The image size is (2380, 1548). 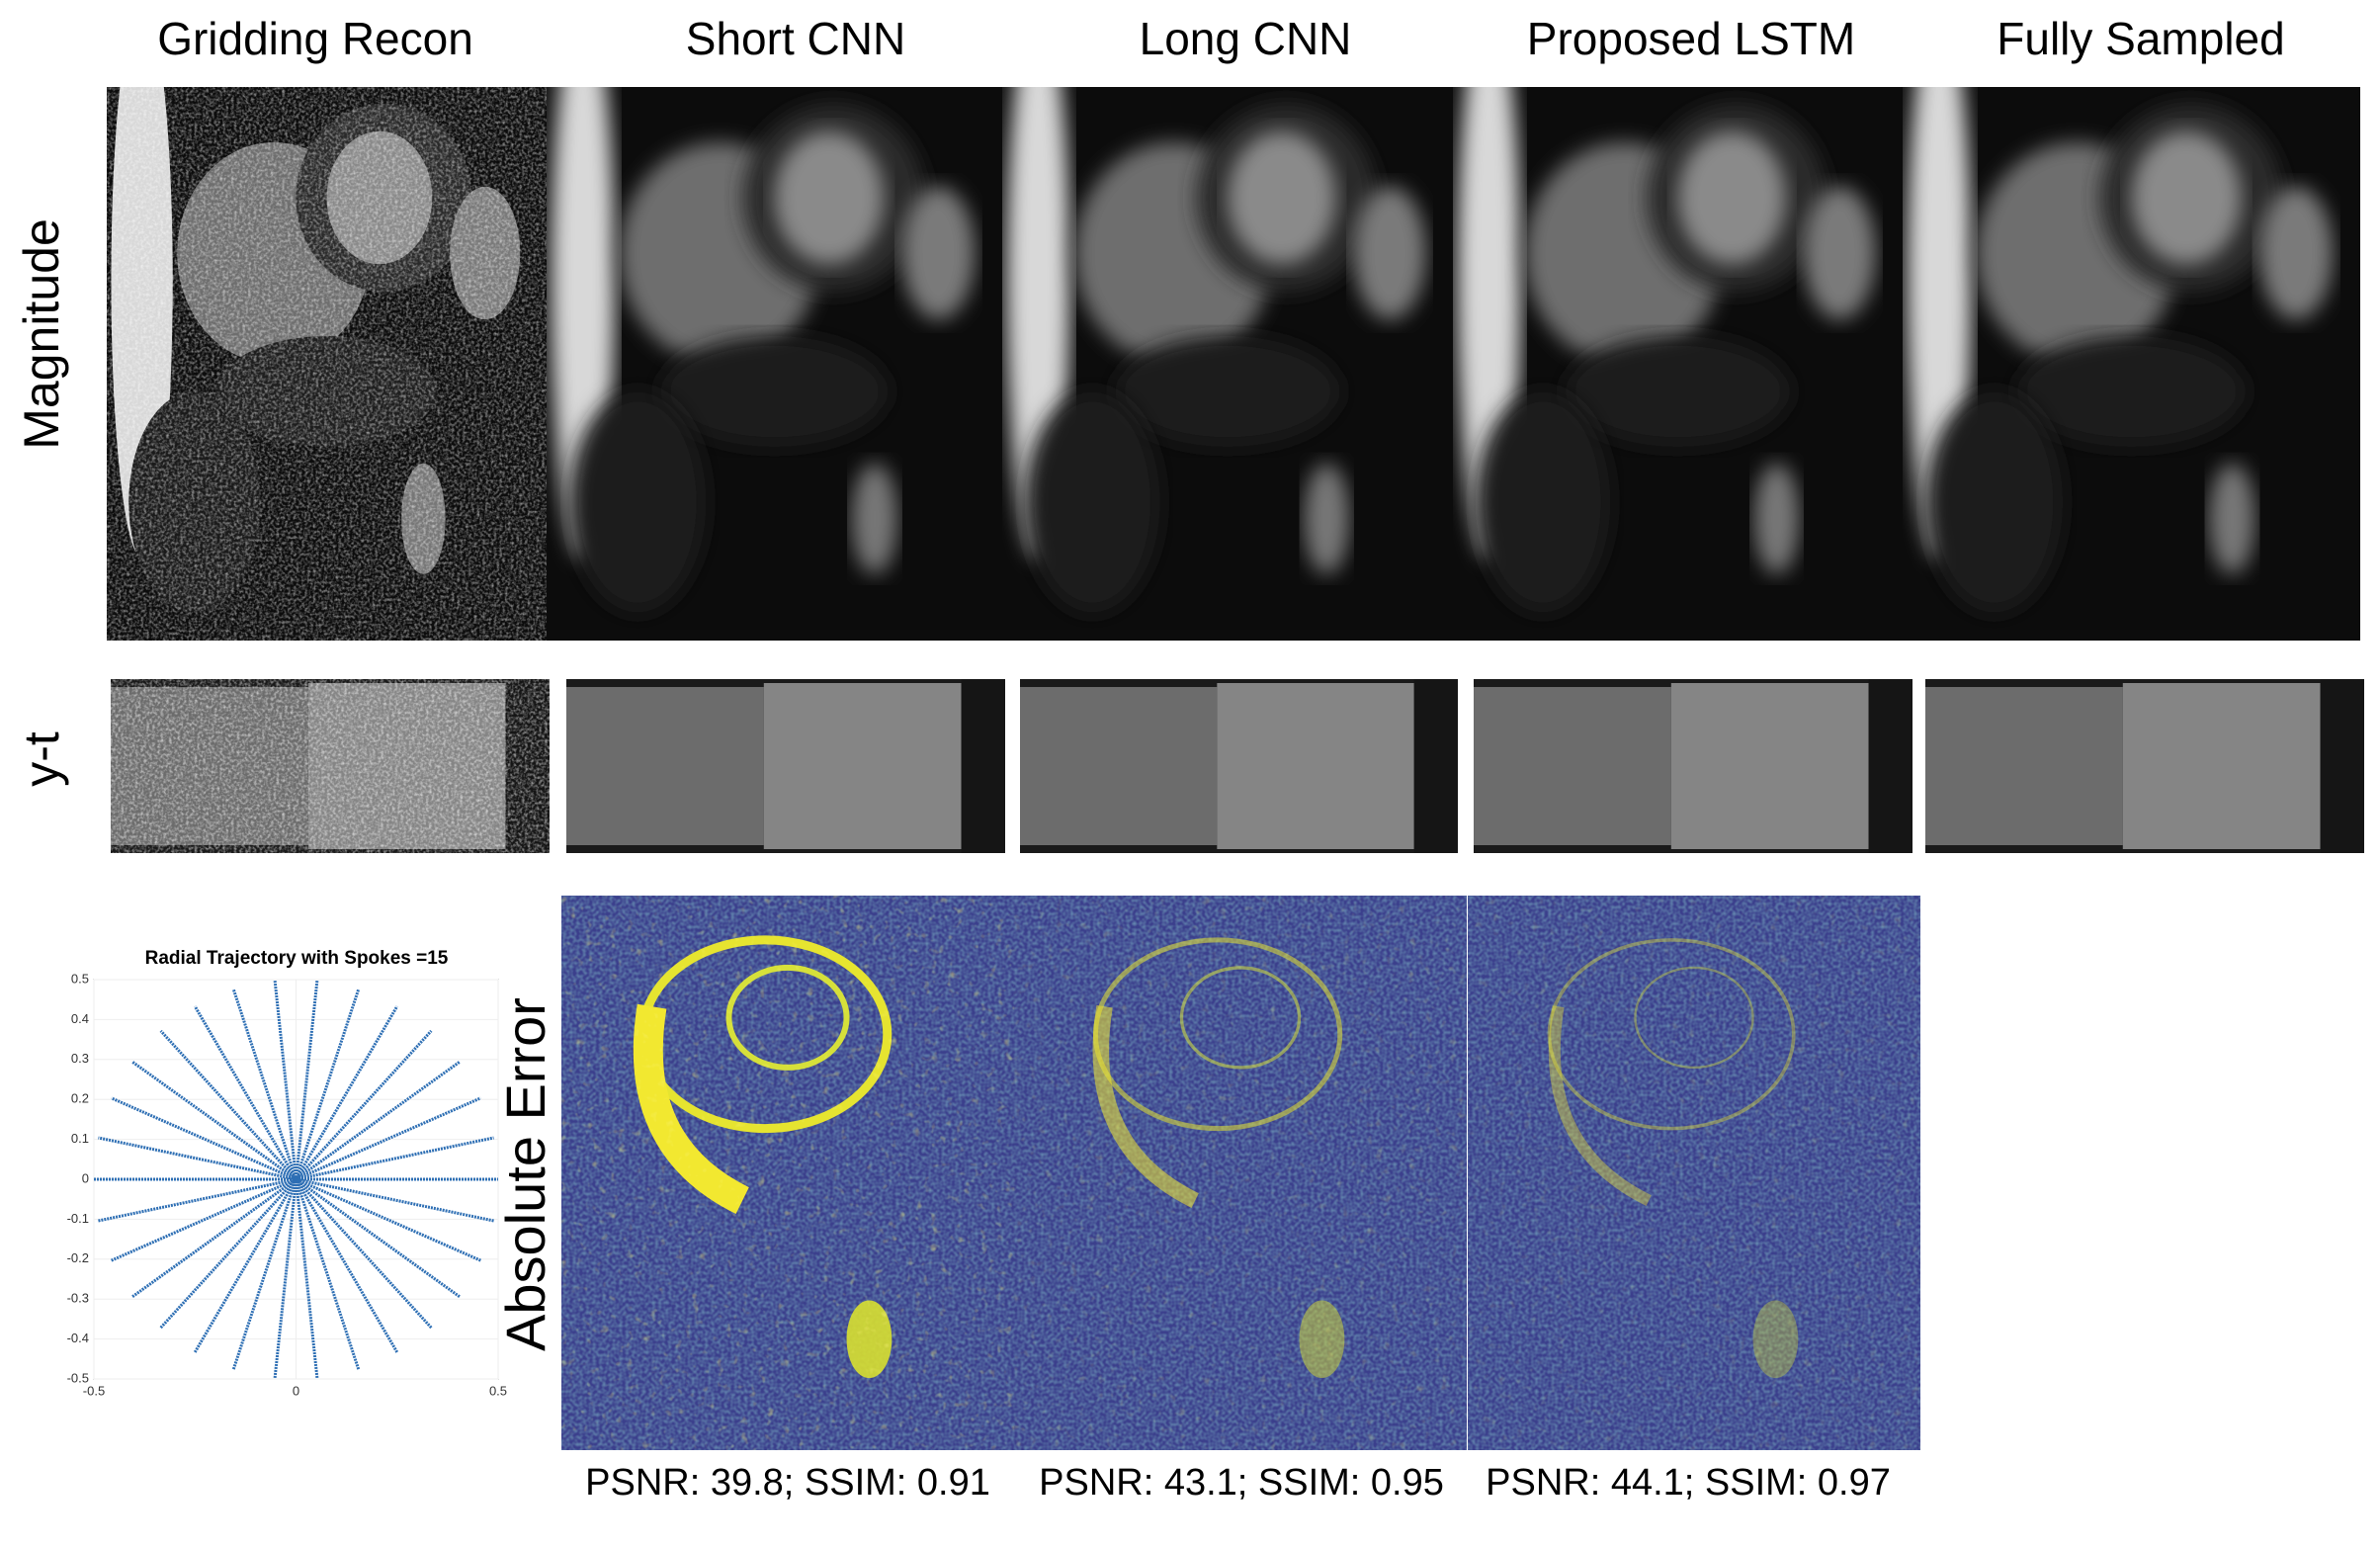 What do you see at coordinates (80, 1059) in the screenshot?
I see `y-tick-label: 0.3` at bounding box center [80, 1059].